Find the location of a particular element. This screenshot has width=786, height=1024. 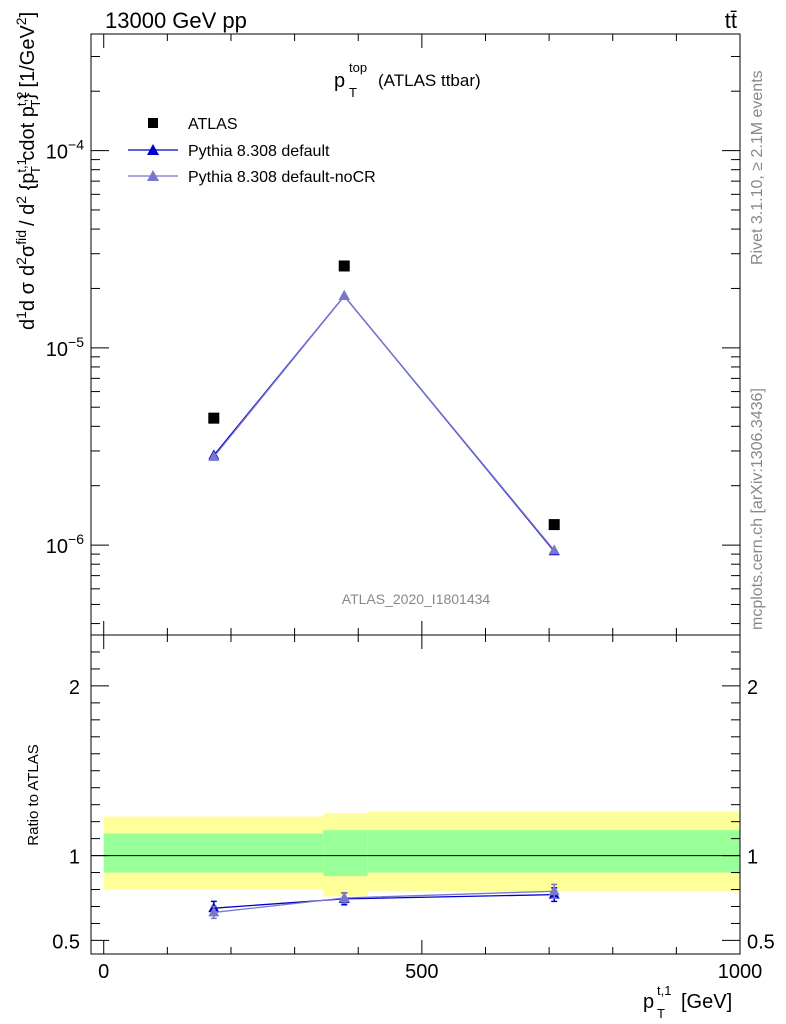

ratio-y-tick-label-left: 1 is located at coordinates (74, 858).